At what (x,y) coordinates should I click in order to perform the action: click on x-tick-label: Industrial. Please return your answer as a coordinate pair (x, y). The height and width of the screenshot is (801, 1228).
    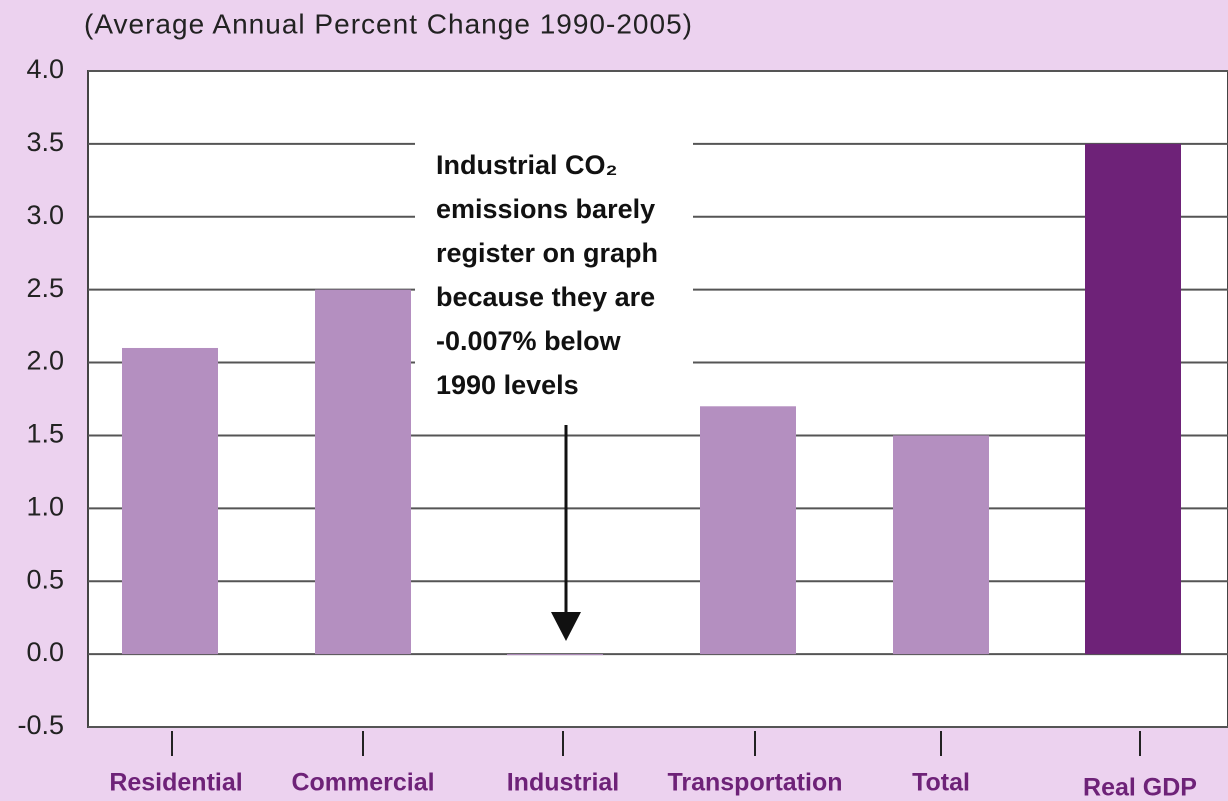
    Looking at the image, I should click on (563, 783).